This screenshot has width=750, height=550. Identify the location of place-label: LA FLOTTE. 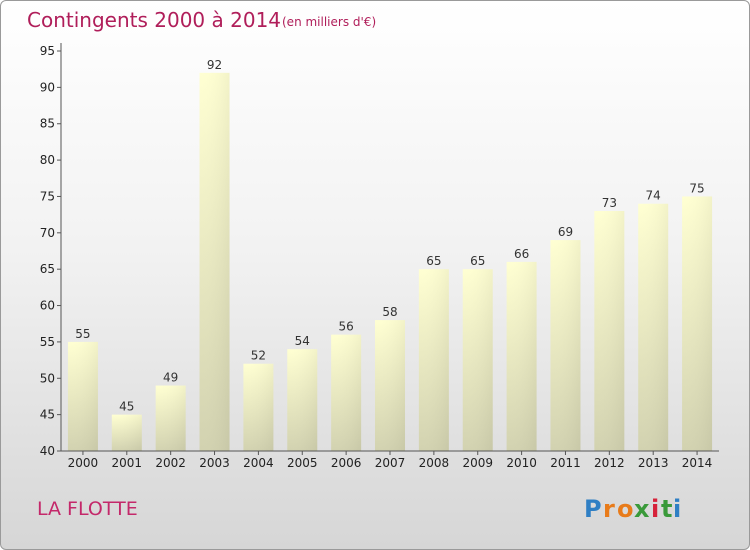
(87, 509).